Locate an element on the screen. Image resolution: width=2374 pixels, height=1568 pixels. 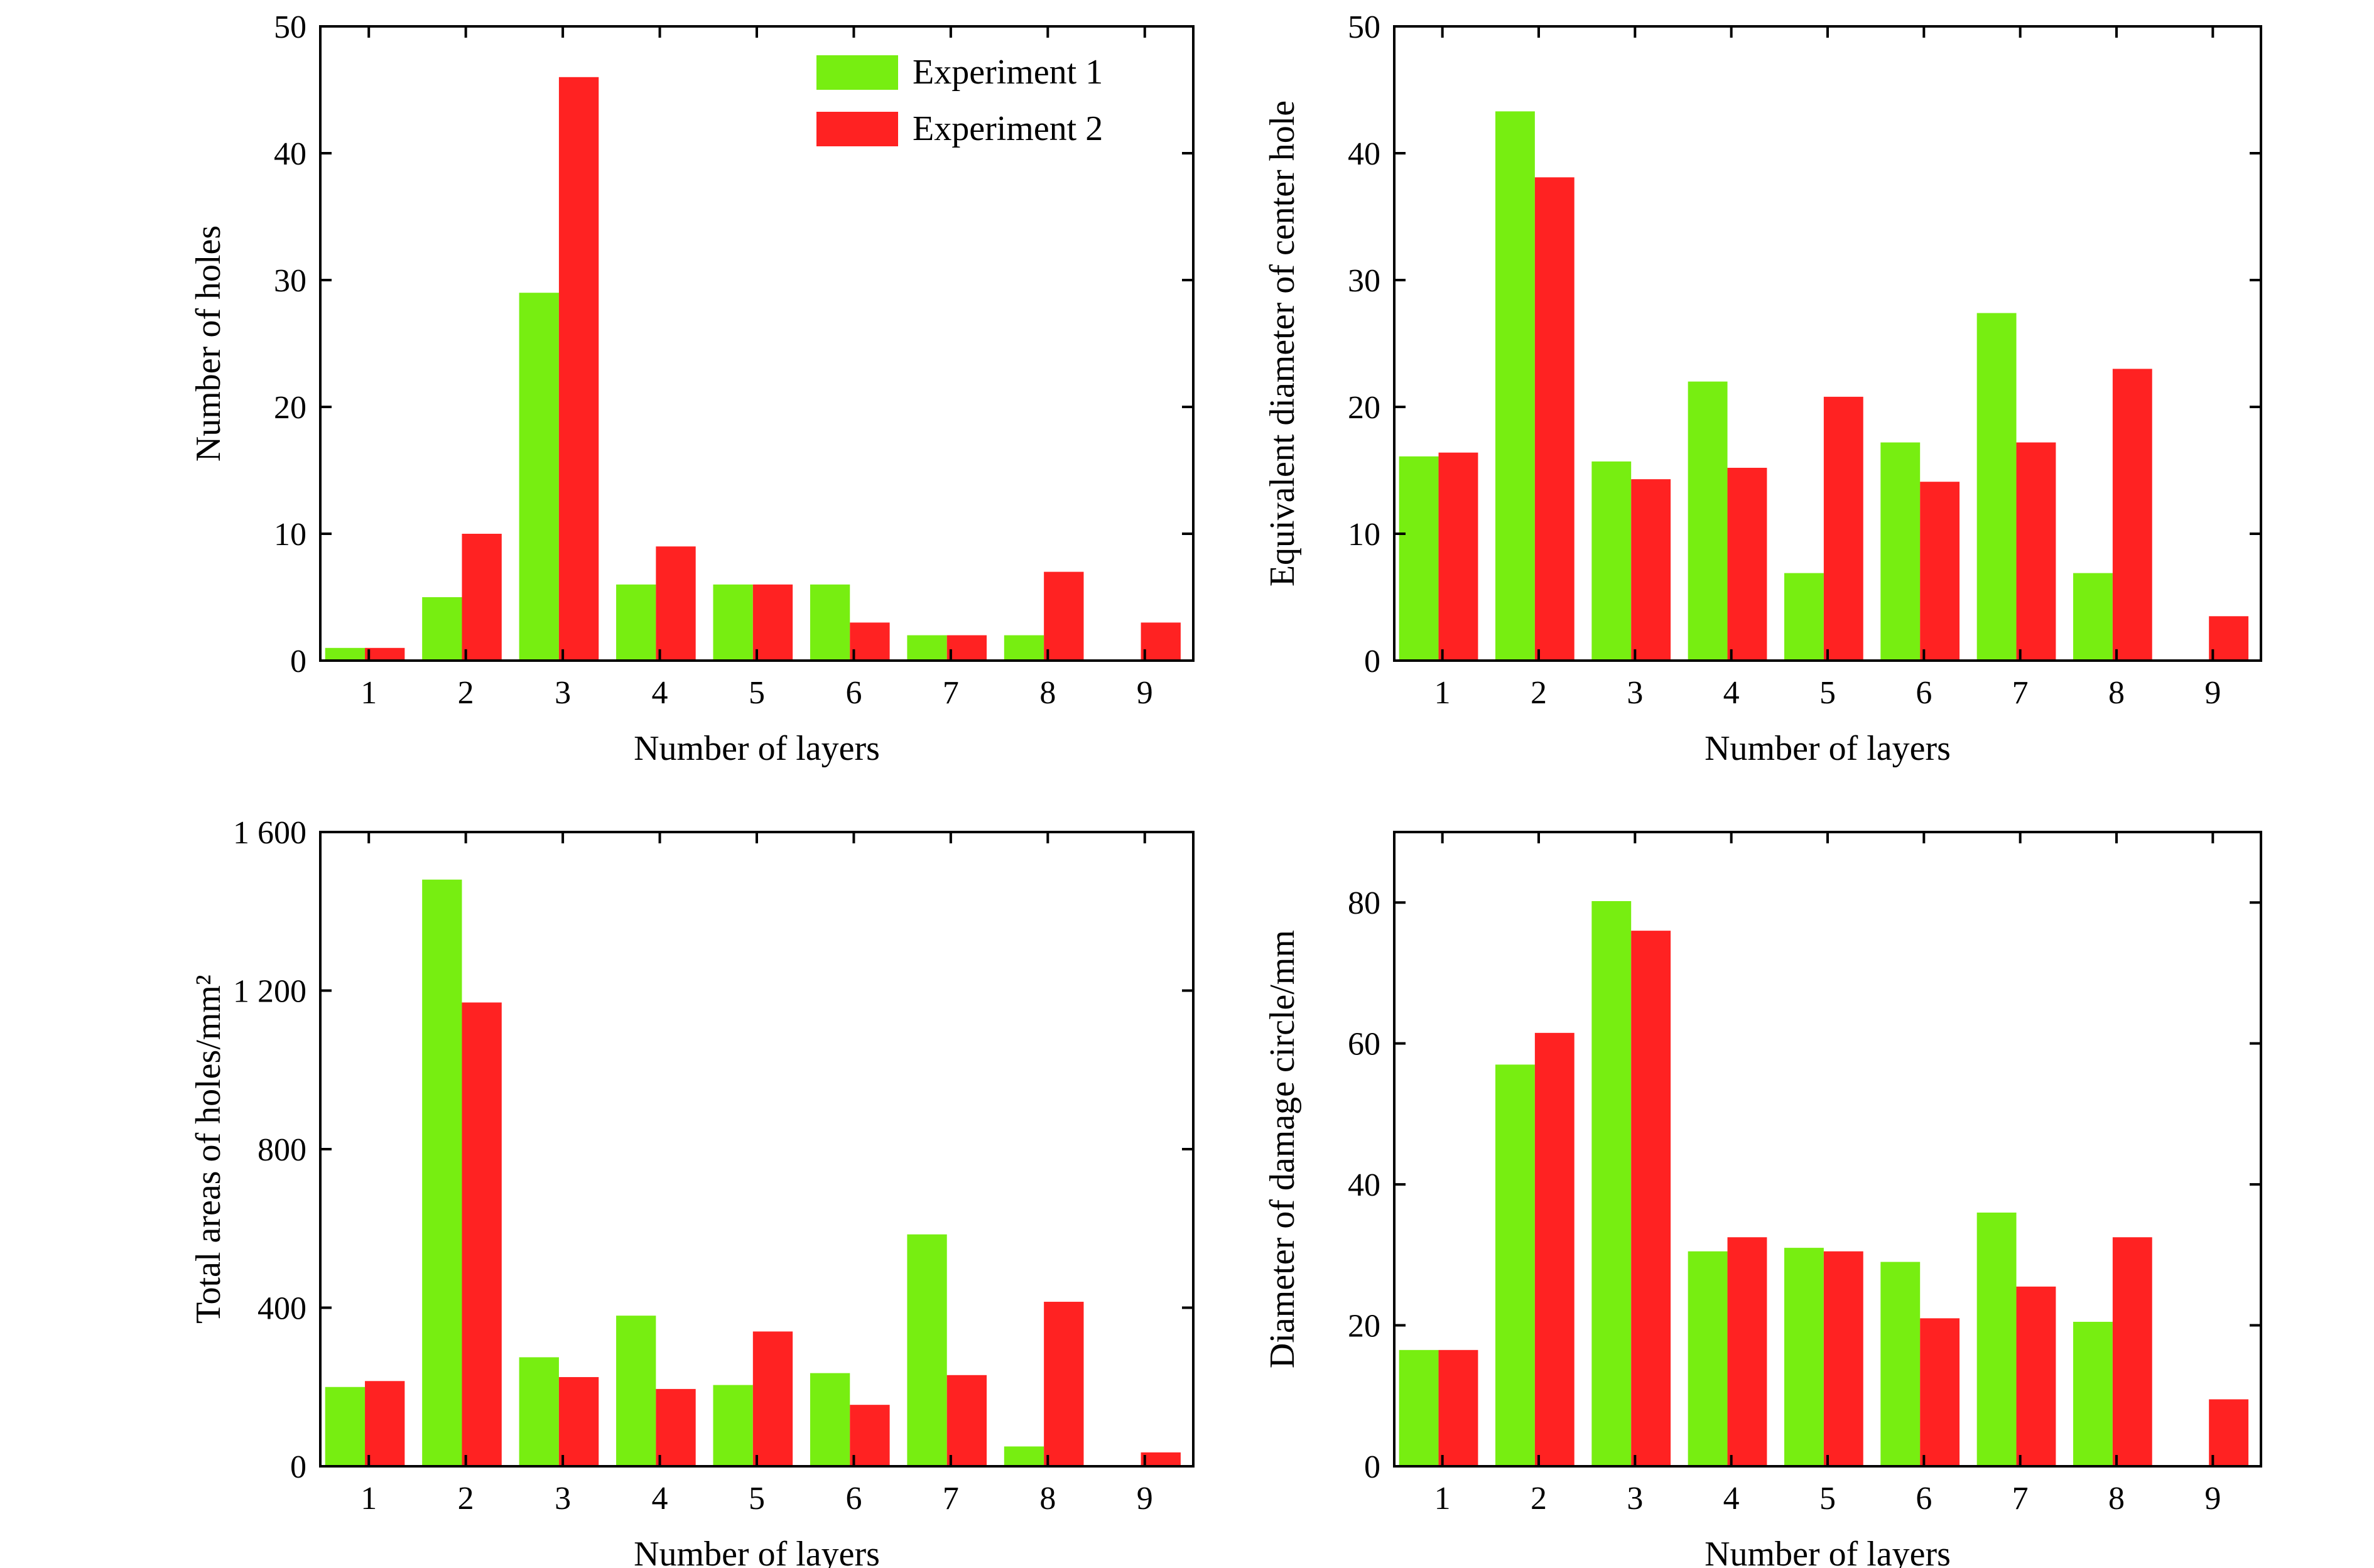
legend-label-experiment-1: Experiment 1 is located at coordinates (1008, 72).